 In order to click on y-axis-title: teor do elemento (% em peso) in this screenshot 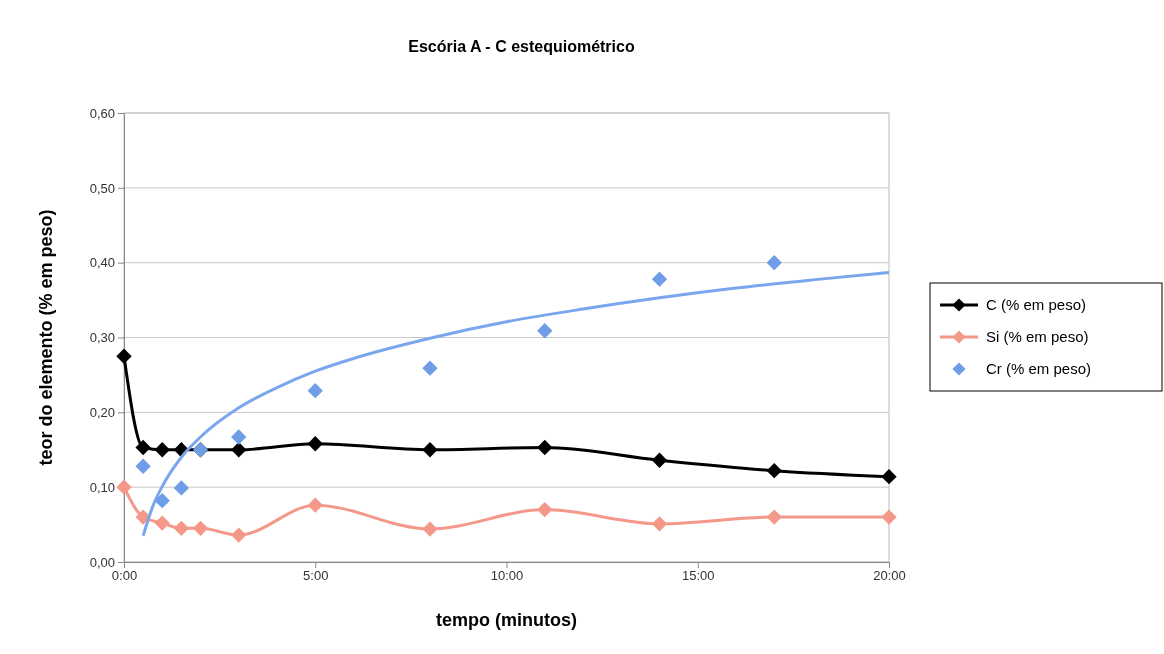, I will do `click(46, 337)`.